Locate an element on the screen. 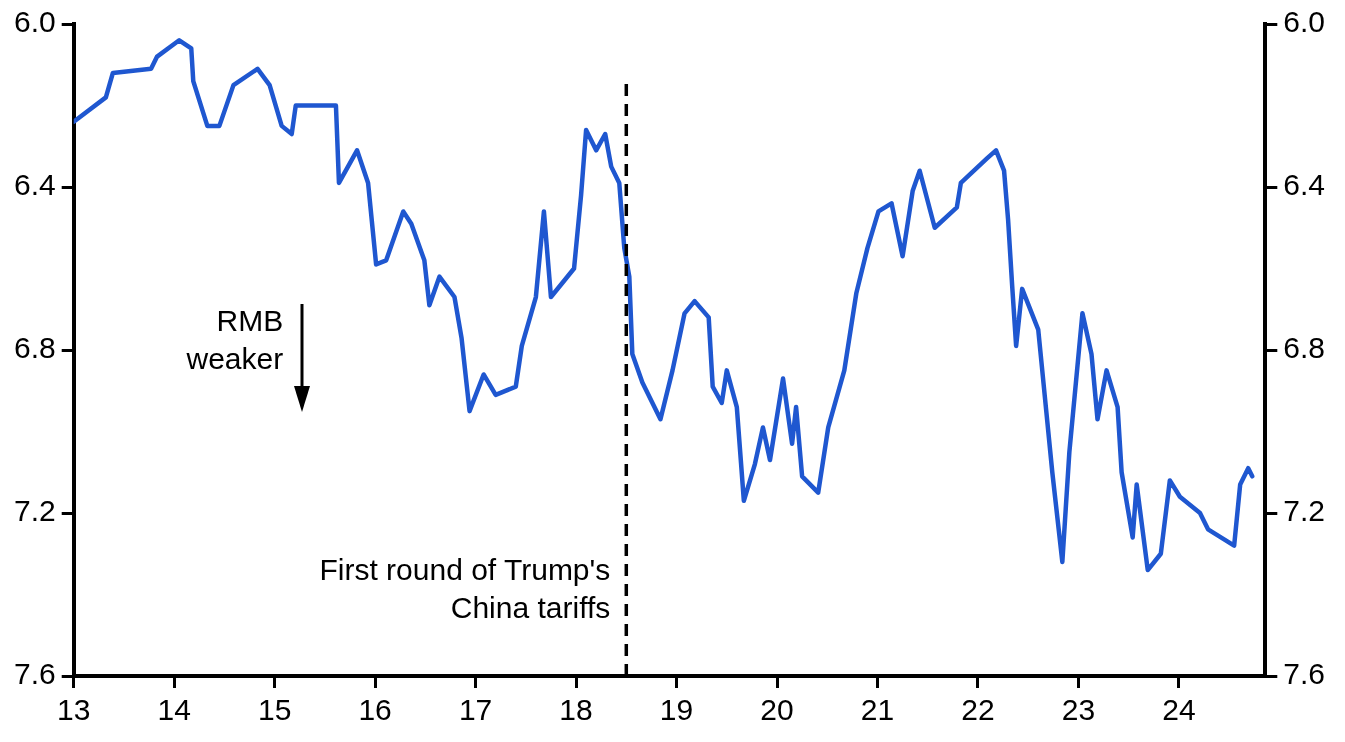  y-tick-label: 6.8 is located at coordinates (34, 348).